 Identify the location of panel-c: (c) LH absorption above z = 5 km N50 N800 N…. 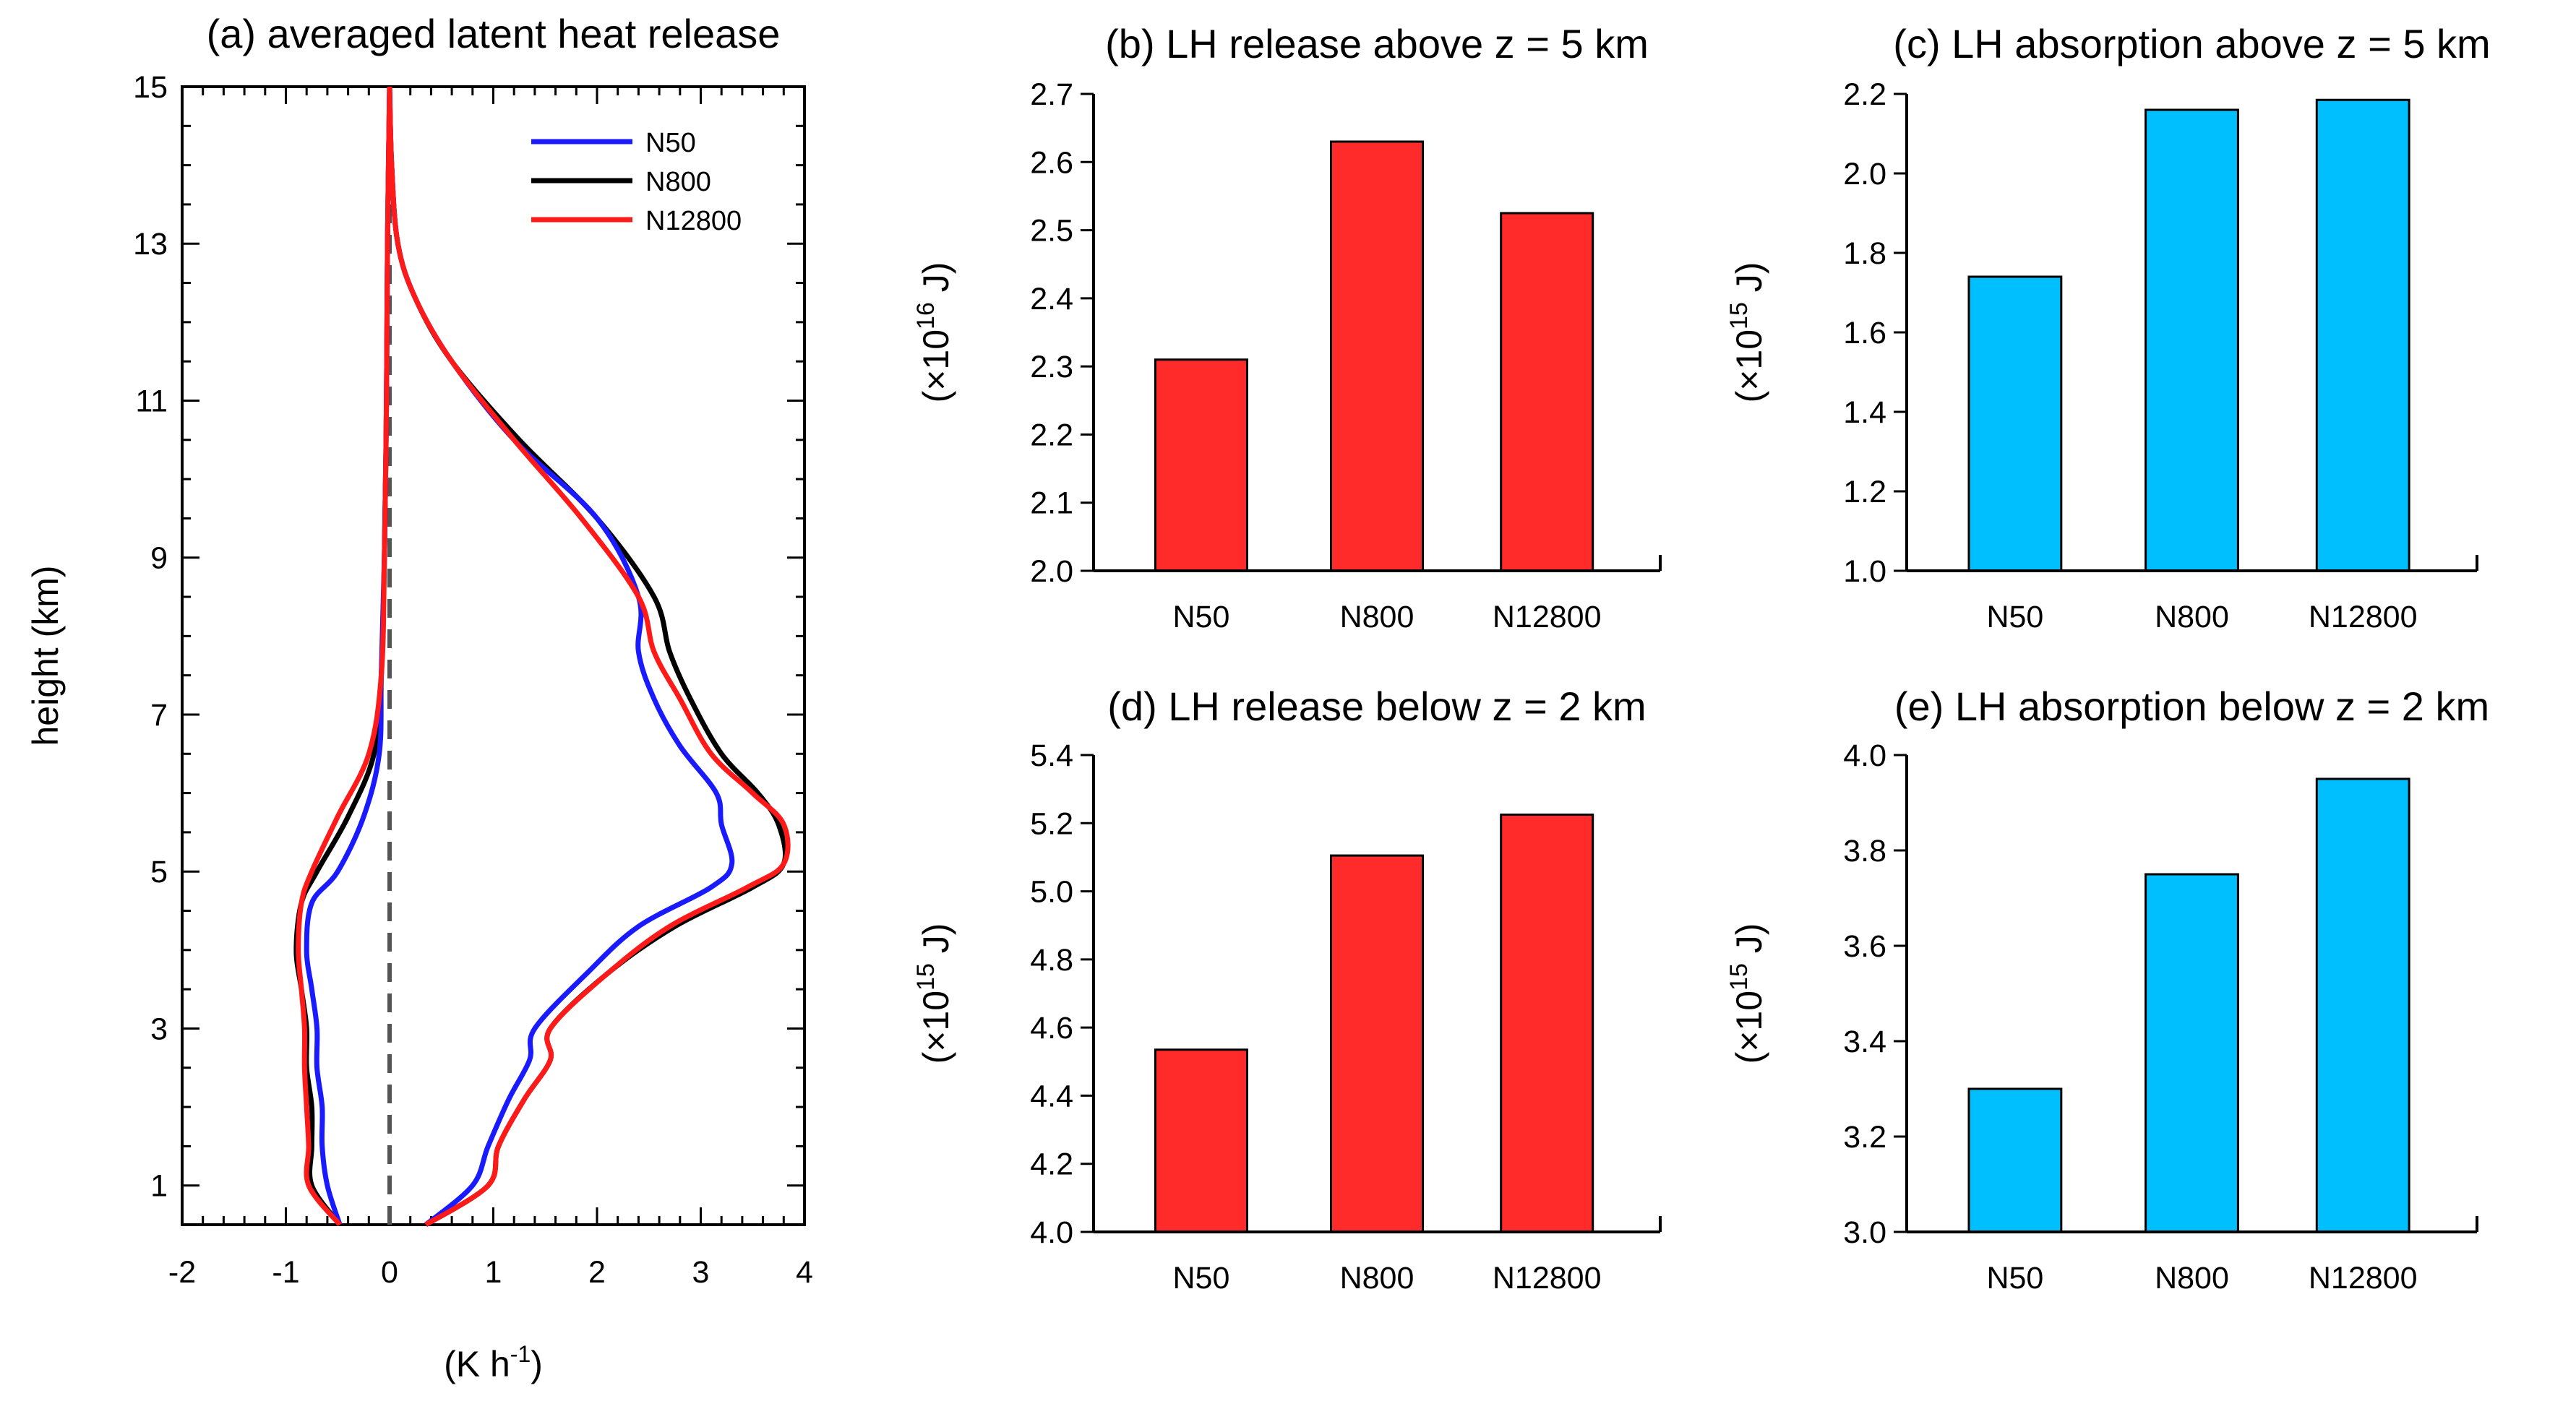
(2108, 327).